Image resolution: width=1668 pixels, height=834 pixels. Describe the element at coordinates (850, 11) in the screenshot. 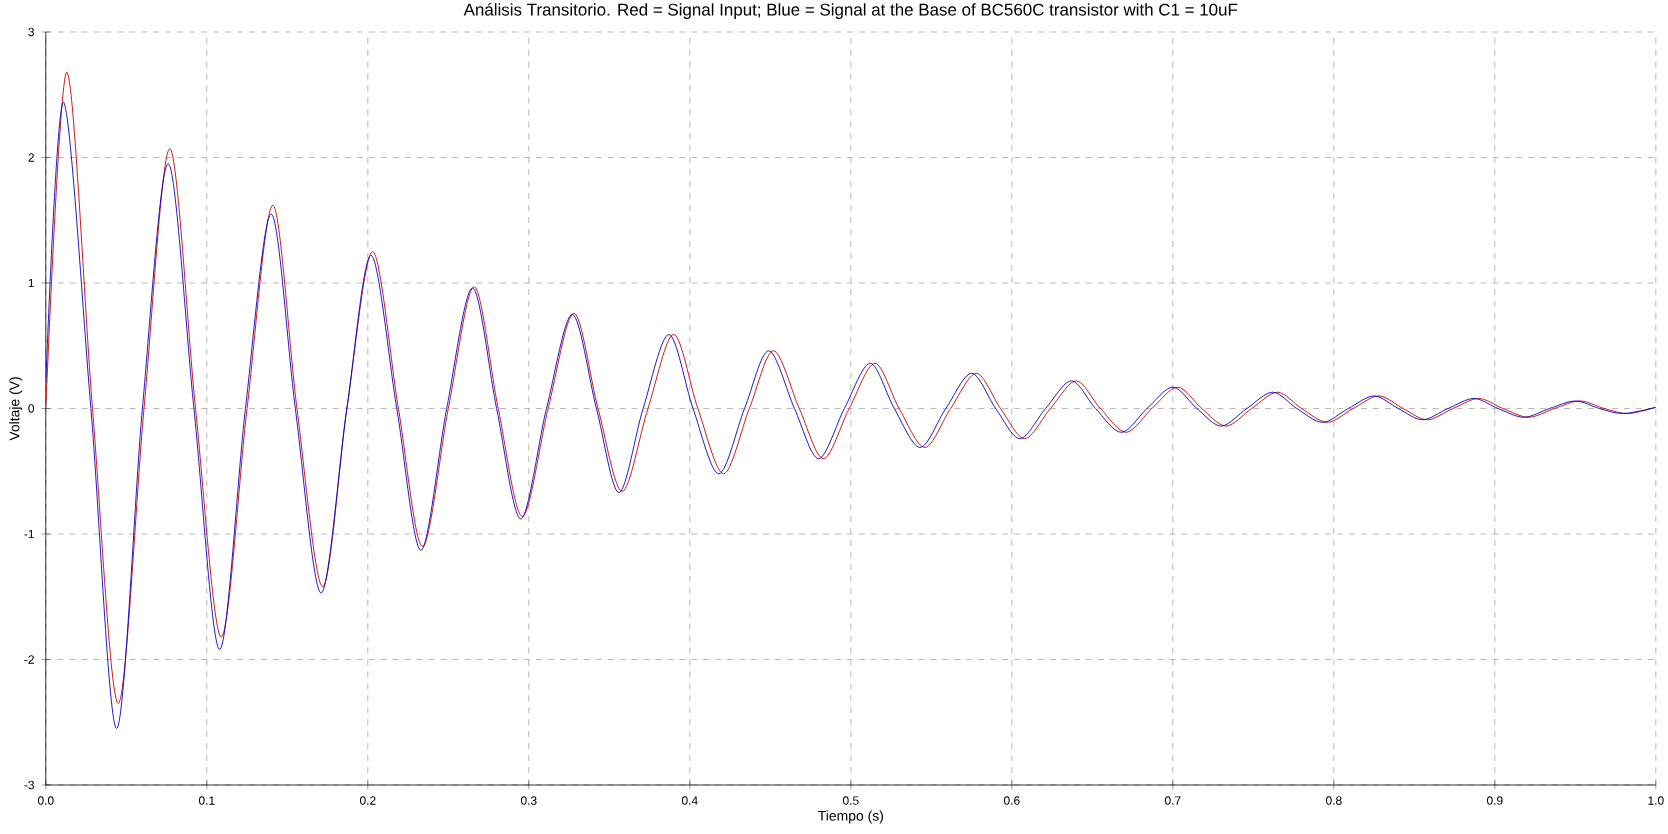

I see `chart-title: Análisis Transitorio. Red = Signal Input; Blue = Signal at the Base of BC560C transistor with C1 = 10uF` at that location.